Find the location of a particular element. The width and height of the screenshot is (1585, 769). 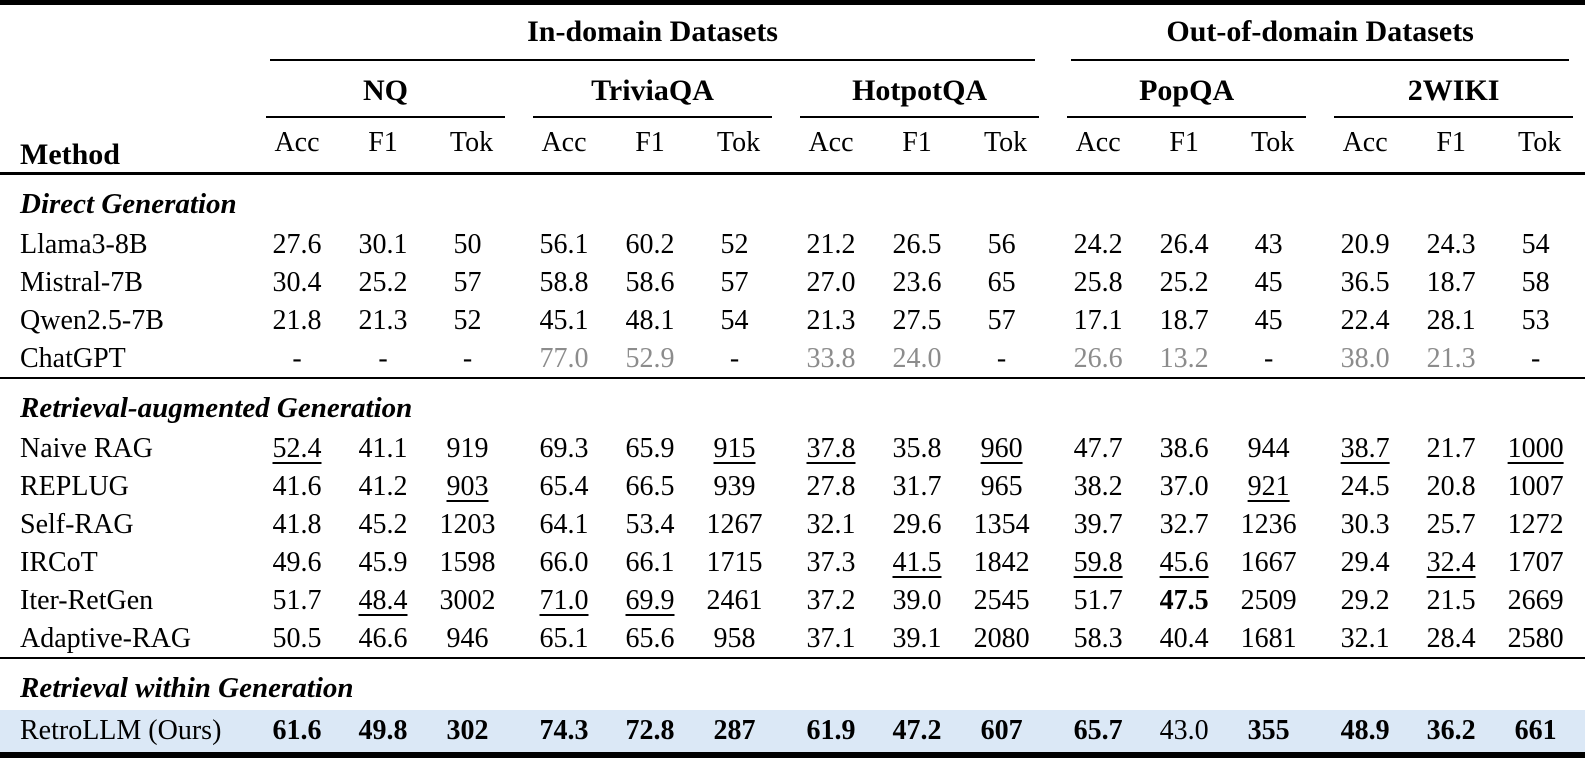

value-cell: 46.6 is located at coordinates (383, 638).